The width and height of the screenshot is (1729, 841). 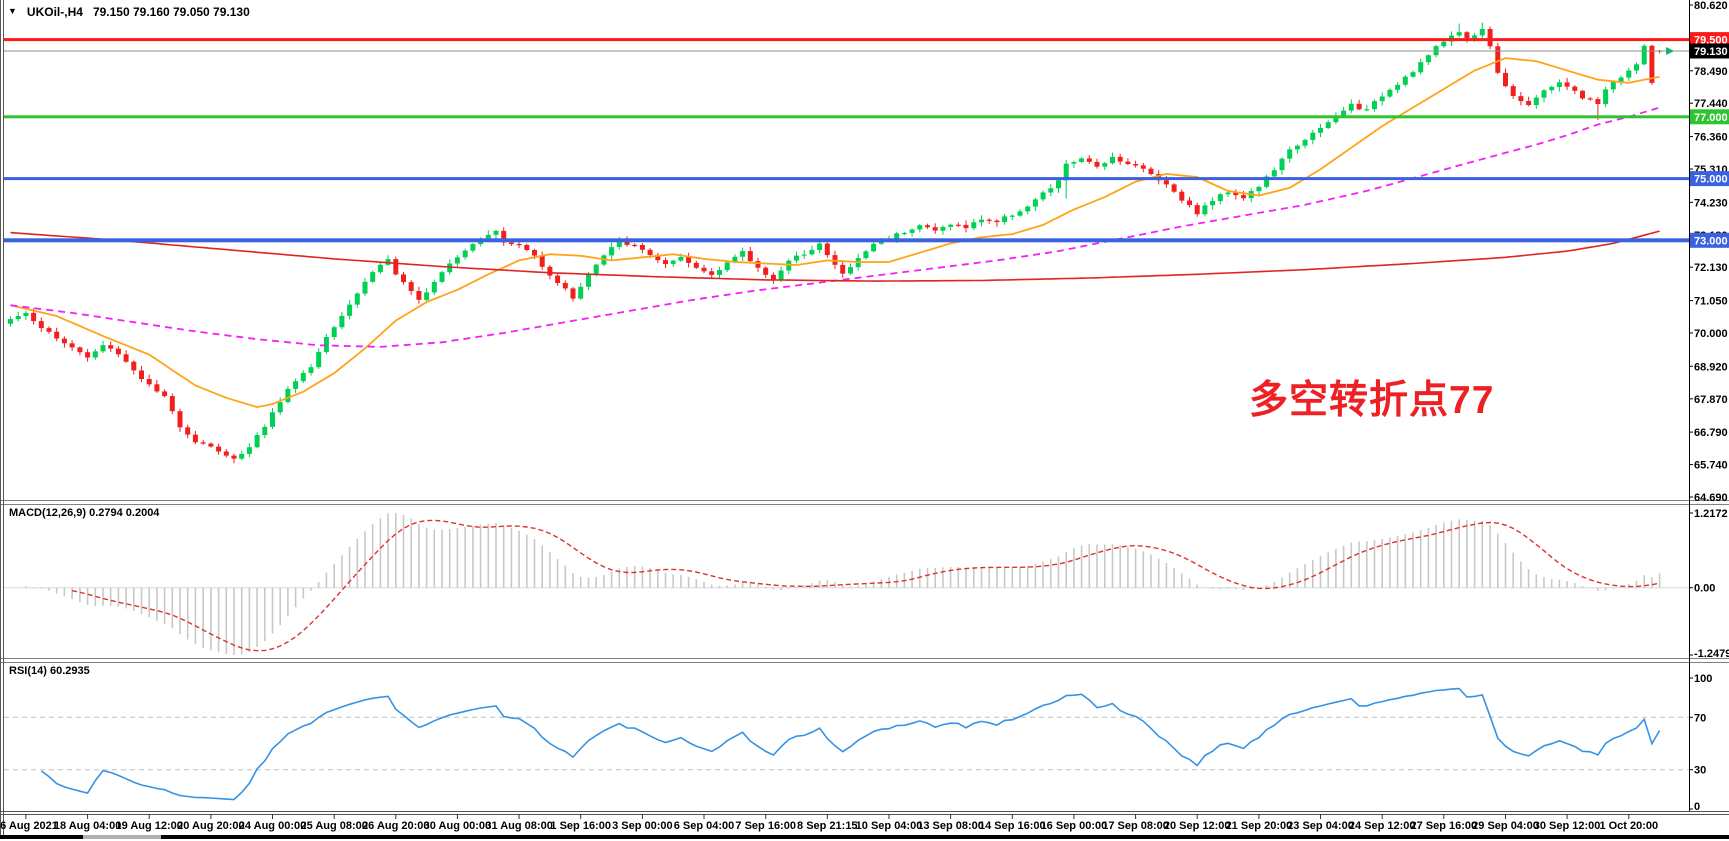 What do you see at coordinates (84, 513) in the screenshot?
I see `macd-indicator-label: MACD(12,26,9) 0.2794 0.2004` at bounding box center [84, 513].